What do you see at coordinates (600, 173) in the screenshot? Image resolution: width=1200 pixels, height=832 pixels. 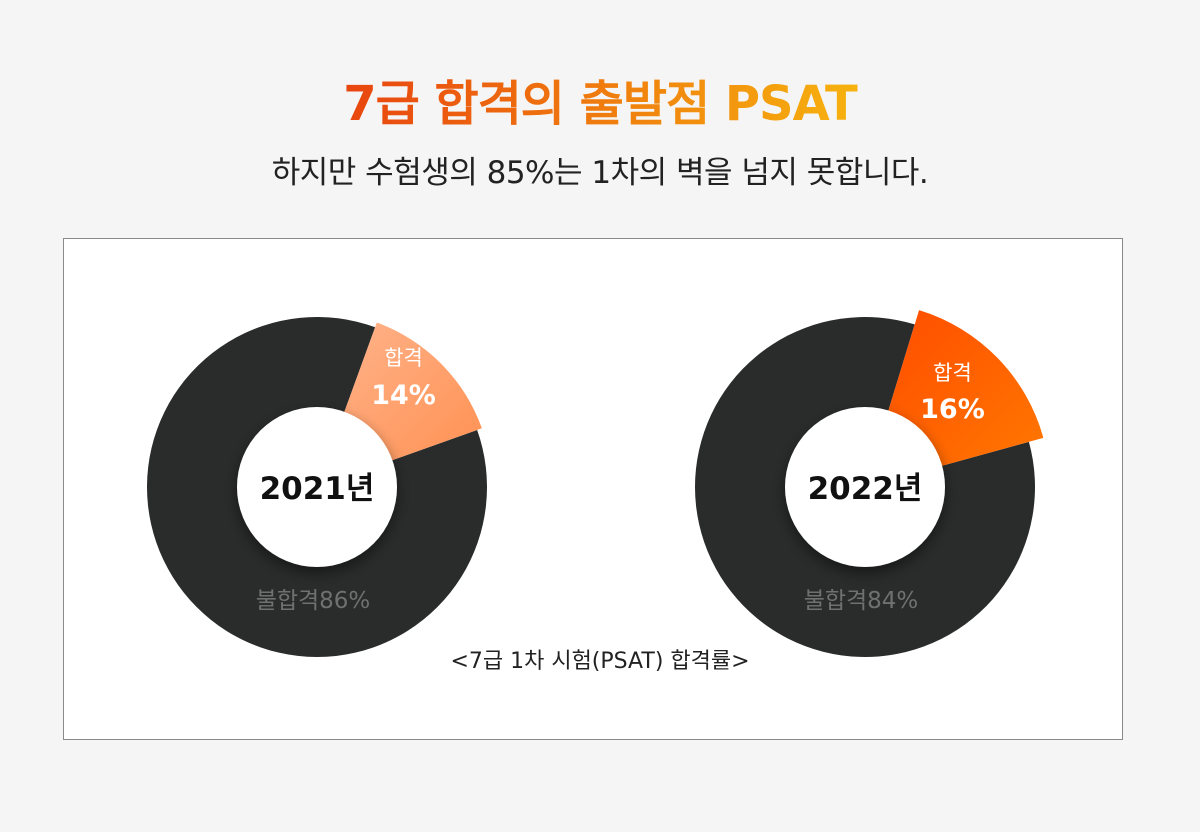 I see `page-subtitle: 하지만 수험생의 85%는 1차의 벽을 넘지 못합니다.` at bounding box center [600, 173].